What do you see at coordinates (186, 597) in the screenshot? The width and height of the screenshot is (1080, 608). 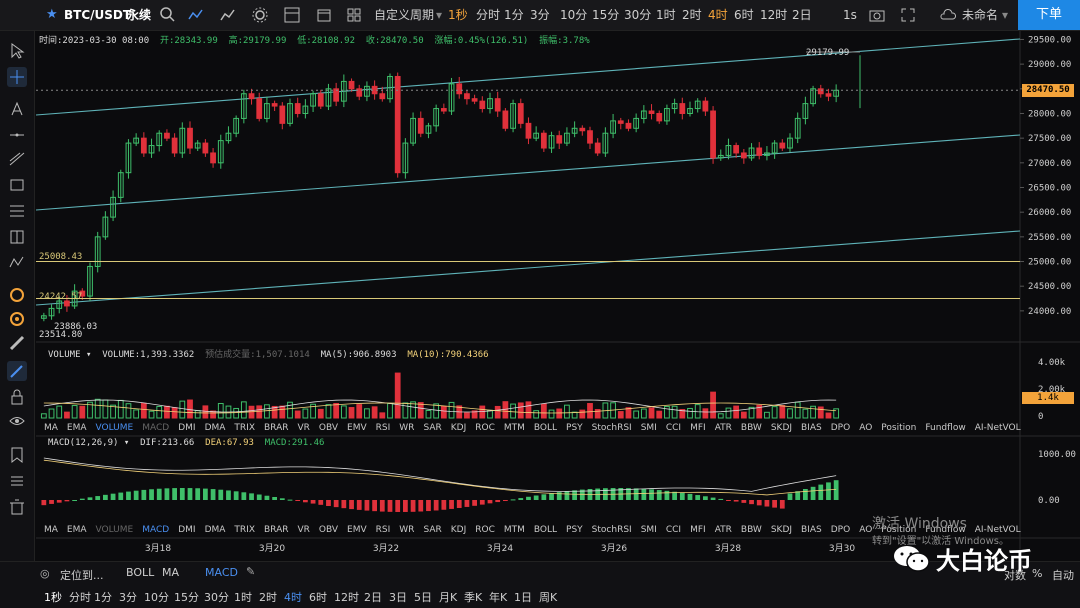 I see `interval-tab-5: 15分` at bounding box center [186, 597].